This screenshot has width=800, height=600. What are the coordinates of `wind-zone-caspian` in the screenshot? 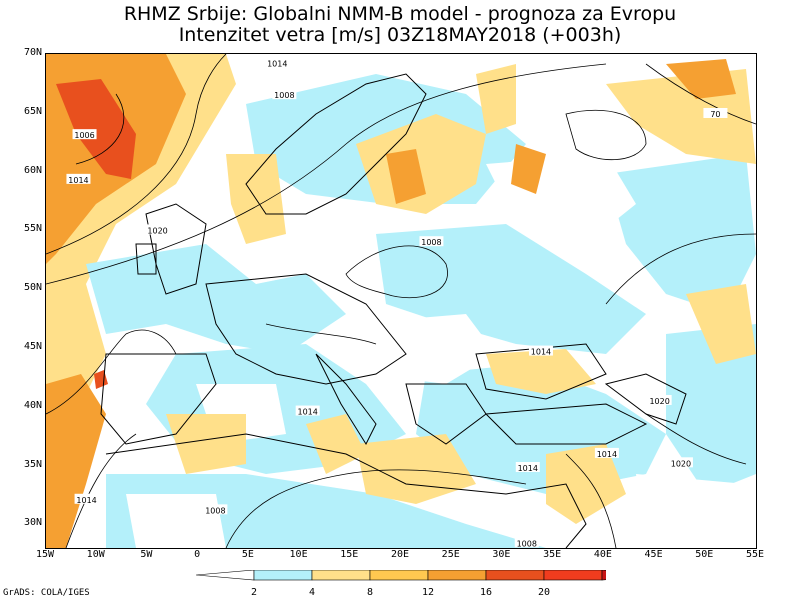 It's located at (721, 324).